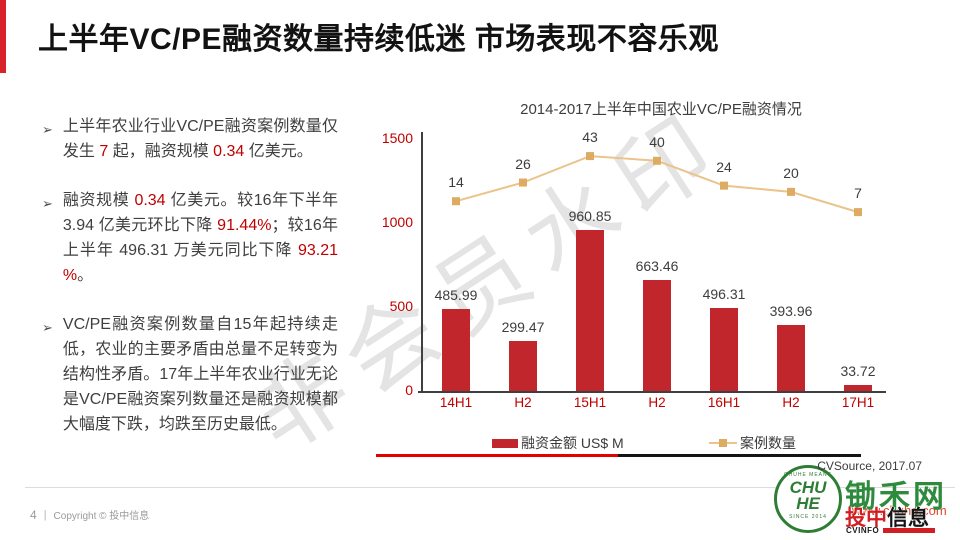 The height and width of the screenshot is (540, 960). Describe the element at coordinates (808, 487) in the screenshot. I see `badge-center-line1: CHU` at that location.